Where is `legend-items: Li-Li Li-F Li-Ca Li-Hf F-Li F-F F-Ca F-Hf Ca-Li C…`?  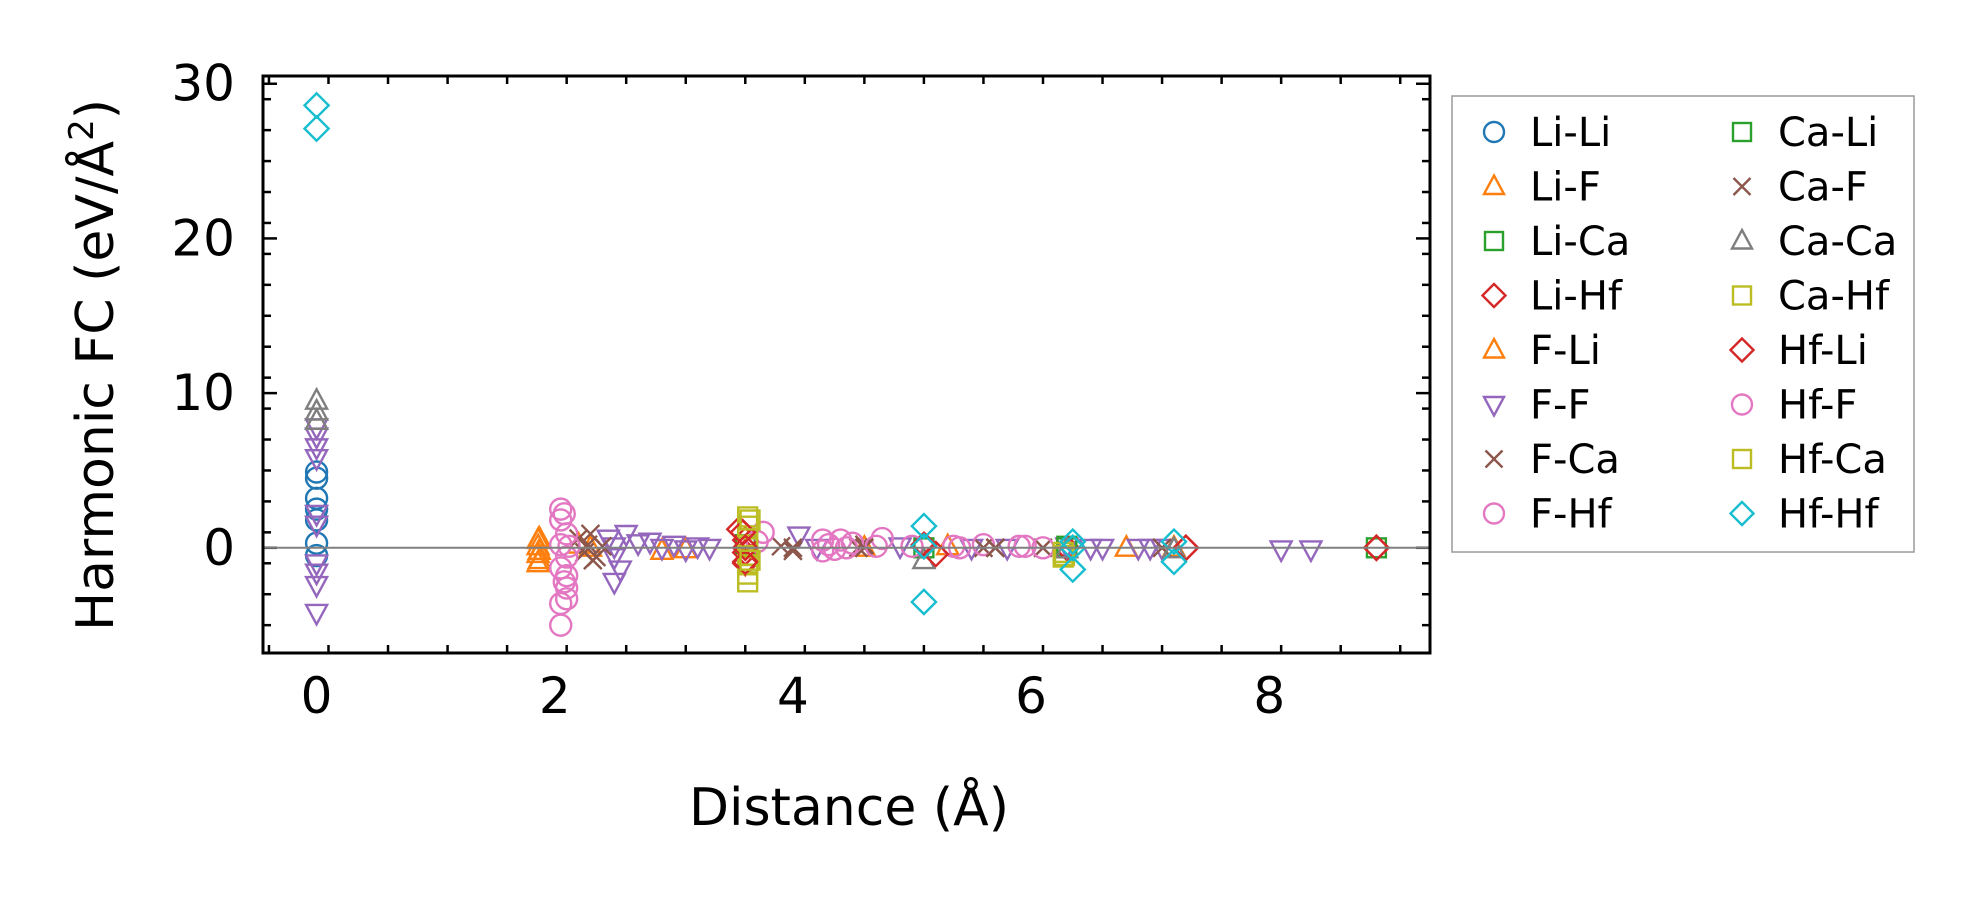 legend-items: Li-Li Li-F Li-Ca Li-Hf F-Li F-F F-Ca F-Hf Ca-Li C… is located at coordinates (1688, 324).